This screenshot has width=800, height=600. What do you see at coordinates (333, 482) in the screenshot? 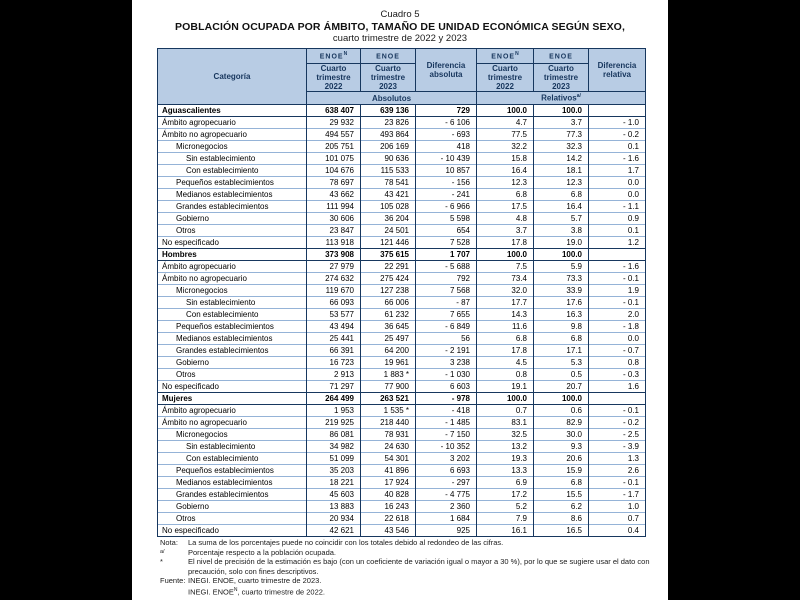
I see `value-cell: 18 221` at bounding box center [333, 482].